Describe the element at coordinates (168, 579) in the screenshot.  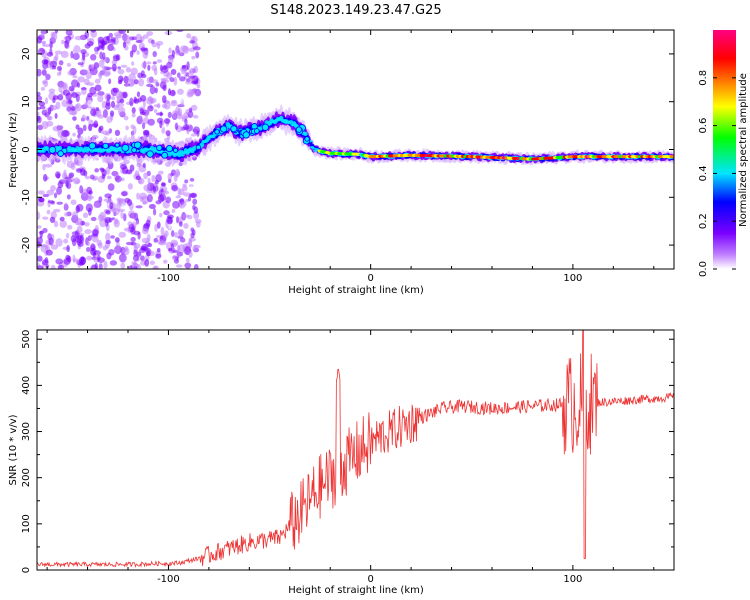
I see `x-tick-label: -100` at that location.